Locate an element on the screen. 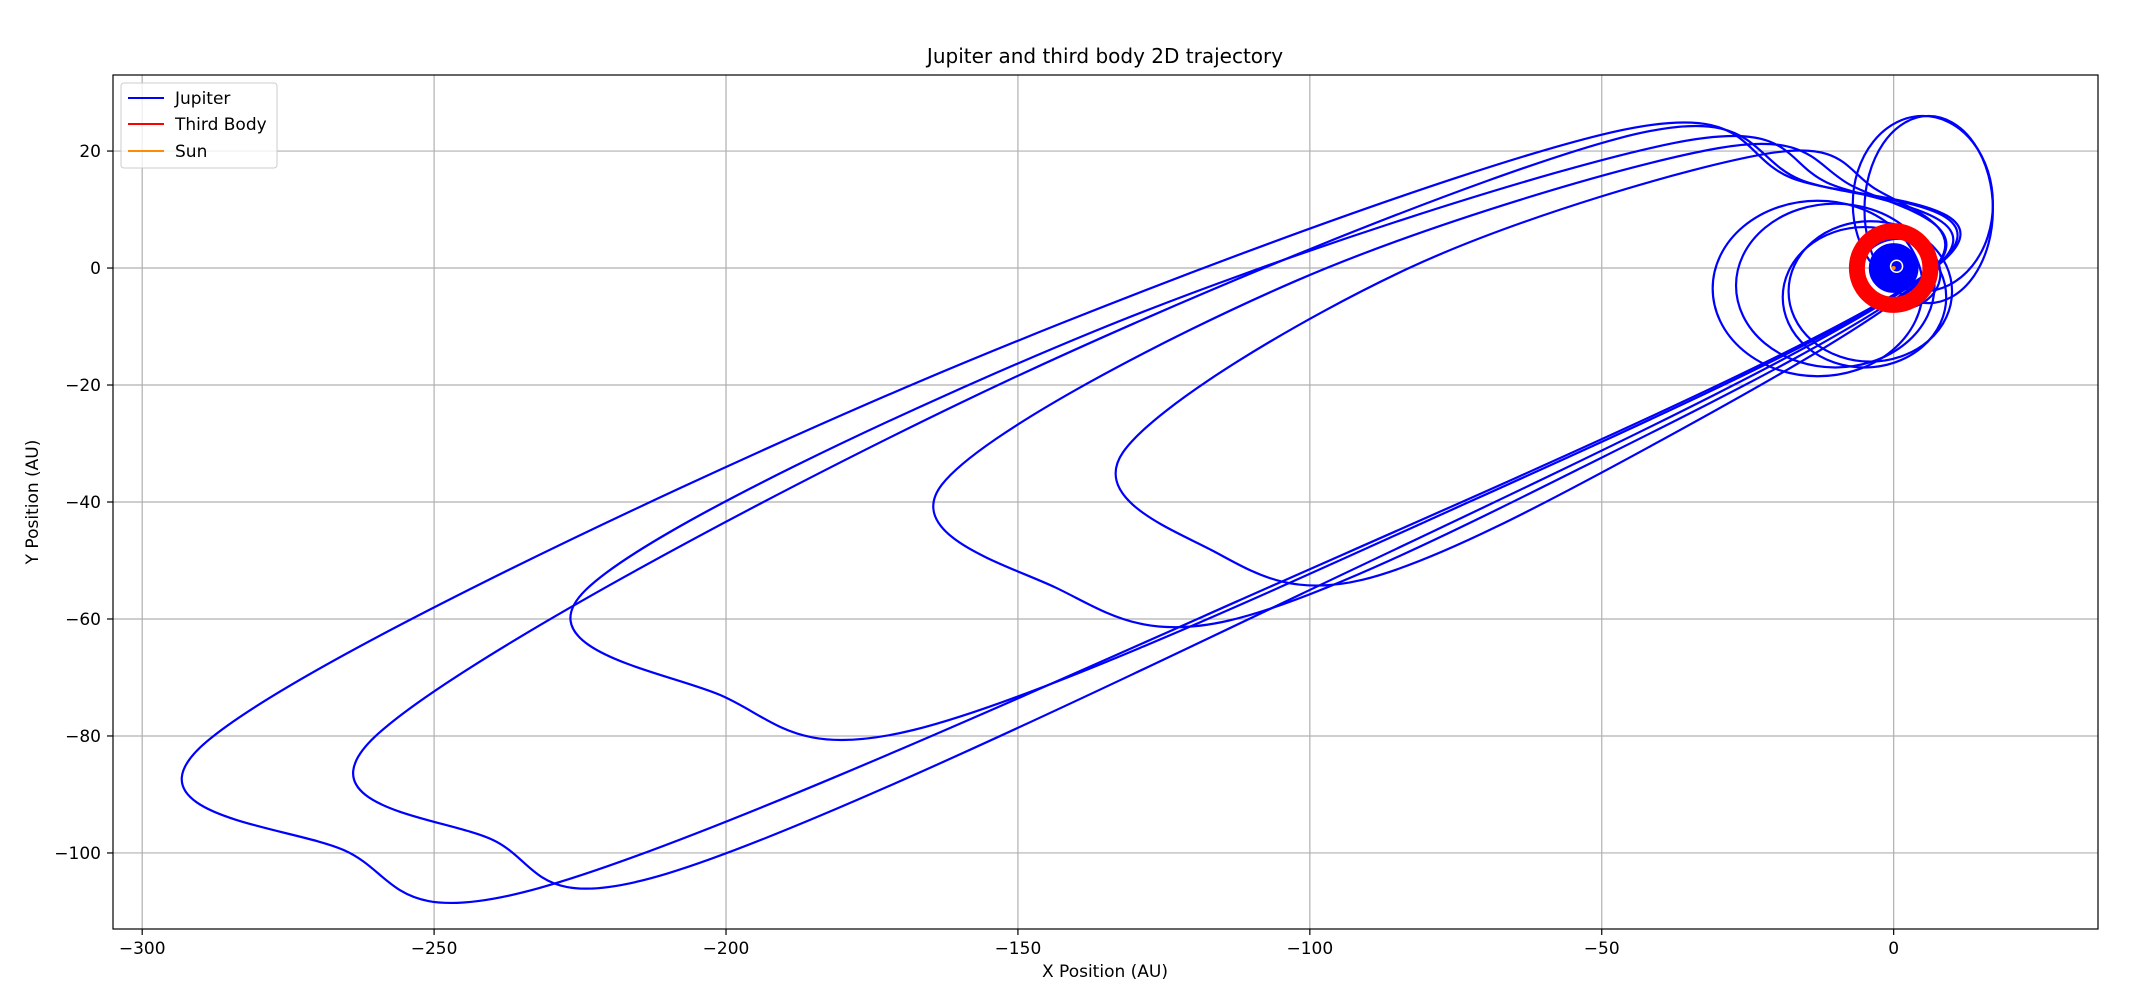 The width and height of the screenshot is (2137, 1002). x-tick-label: −150 is located at coordinates (1018, 949).